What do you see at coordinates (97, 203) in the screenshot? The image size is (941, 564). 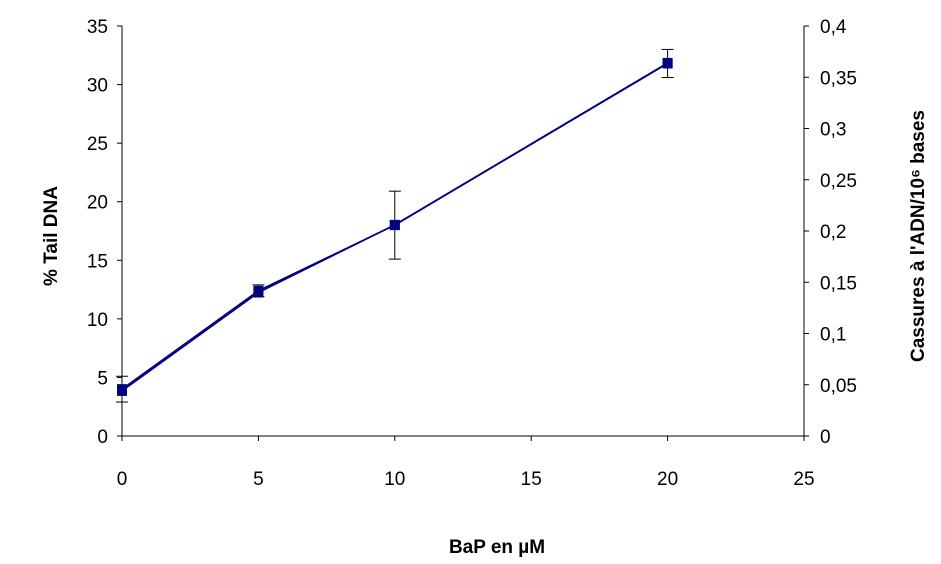 I see `y-tick-label: 20` at bounding box center [97, 203].